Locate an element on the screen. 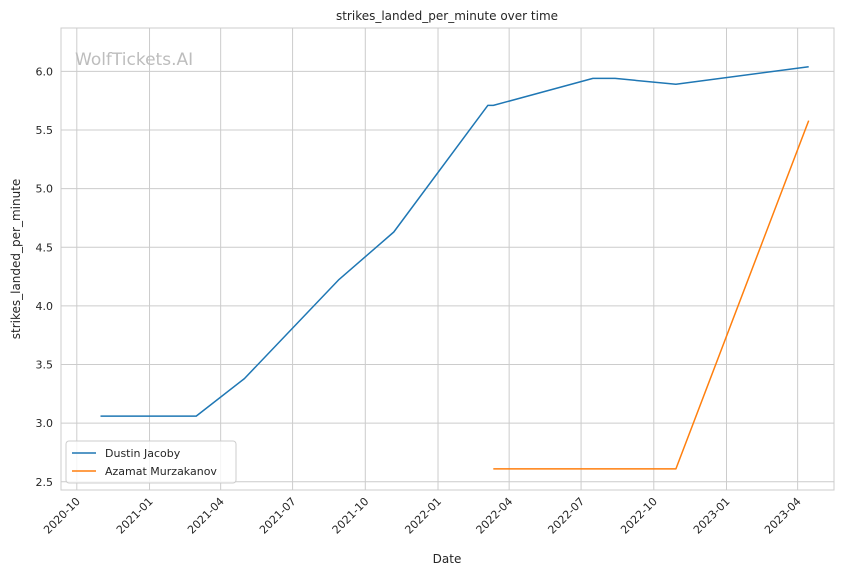 Image resolution: width=844 pixels, height=575 pixels. chart-title: strikes_landed_per_minute over time is located at coordinates (447, 16).